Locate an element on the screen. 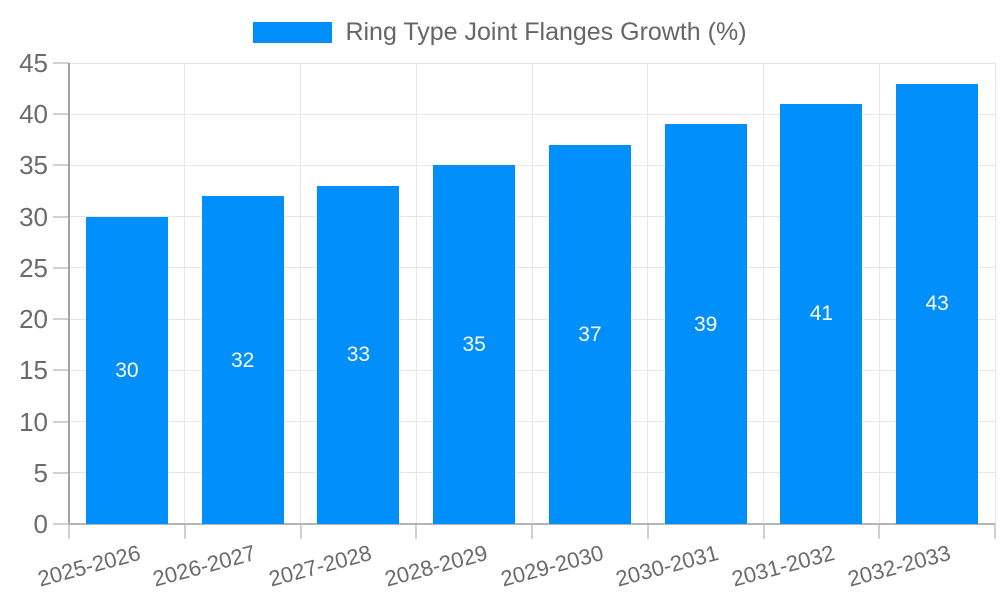 The image size is (1000, 600). x-axis-label: 2029-2030 is located at coordinates (551, 566).